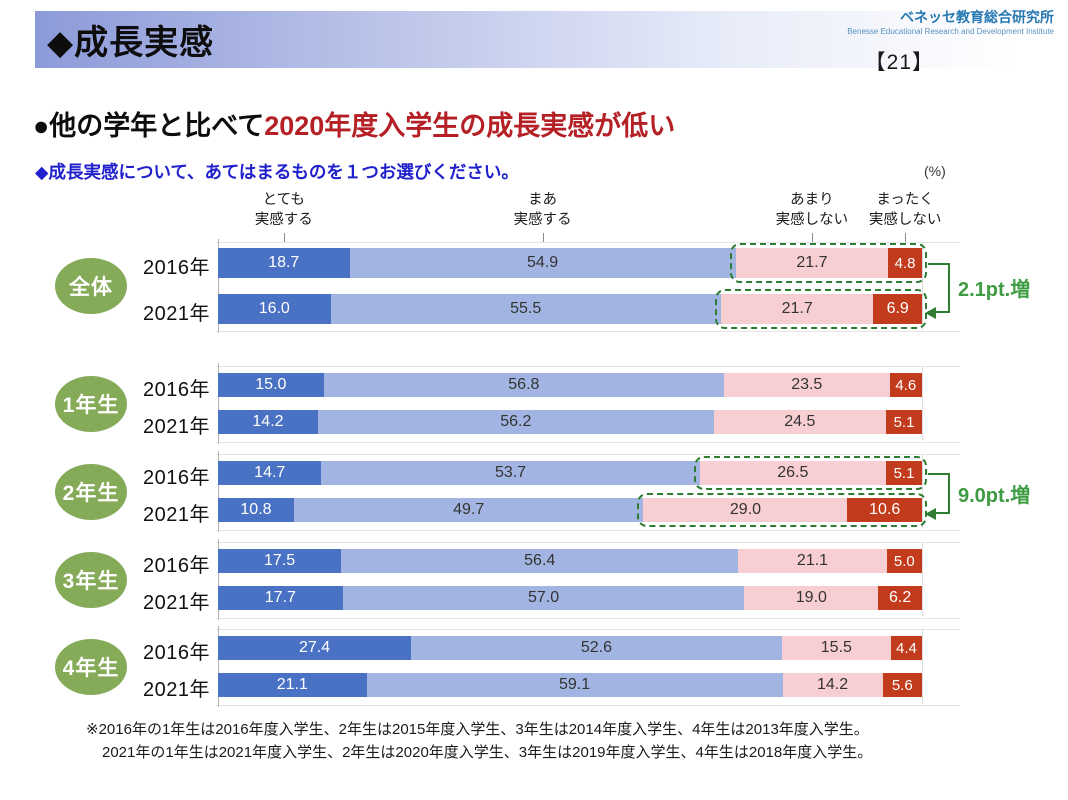 The width and height of the screenshot is (1068, 800). I want to click on bar-segment: 14.7, so click(270, 473).